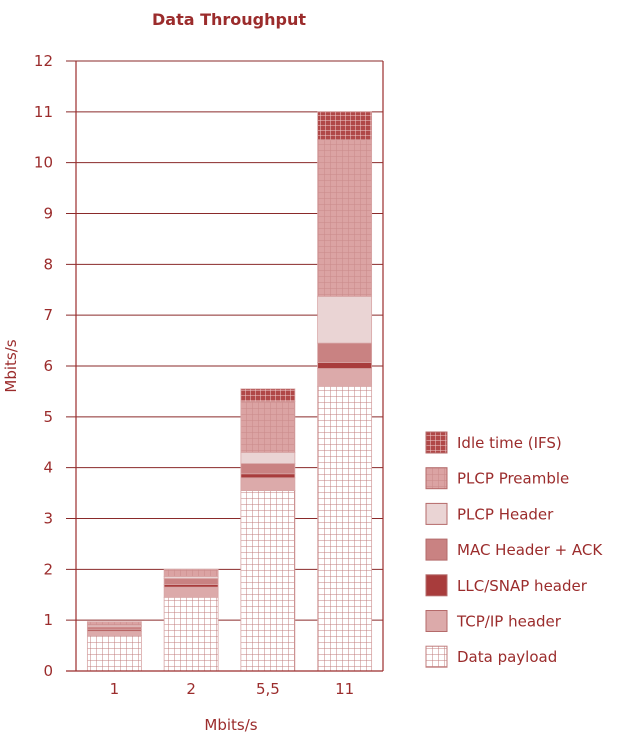 The height and width of the screenshot is (738, 618). What do you see at coordinates (48, 417) in the screenshot?
I see `y-tick-label: 5` at bounding box center [48, 417].